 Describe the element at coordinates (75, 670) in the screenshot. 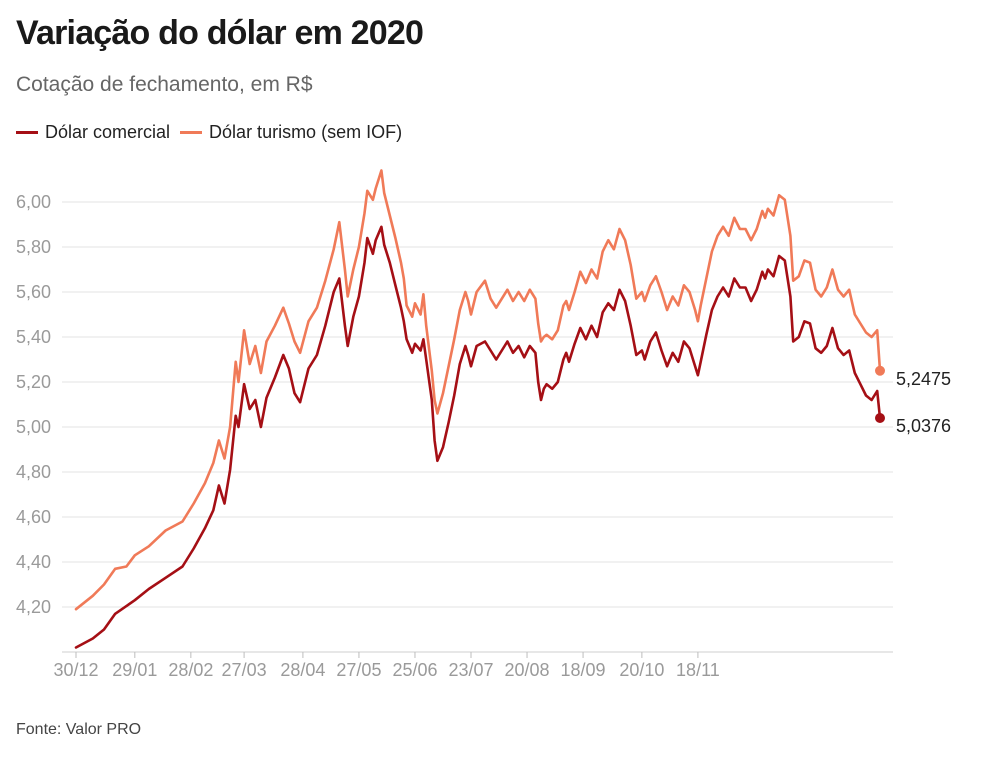

I see `x-tick-label: 30/12` at that location.